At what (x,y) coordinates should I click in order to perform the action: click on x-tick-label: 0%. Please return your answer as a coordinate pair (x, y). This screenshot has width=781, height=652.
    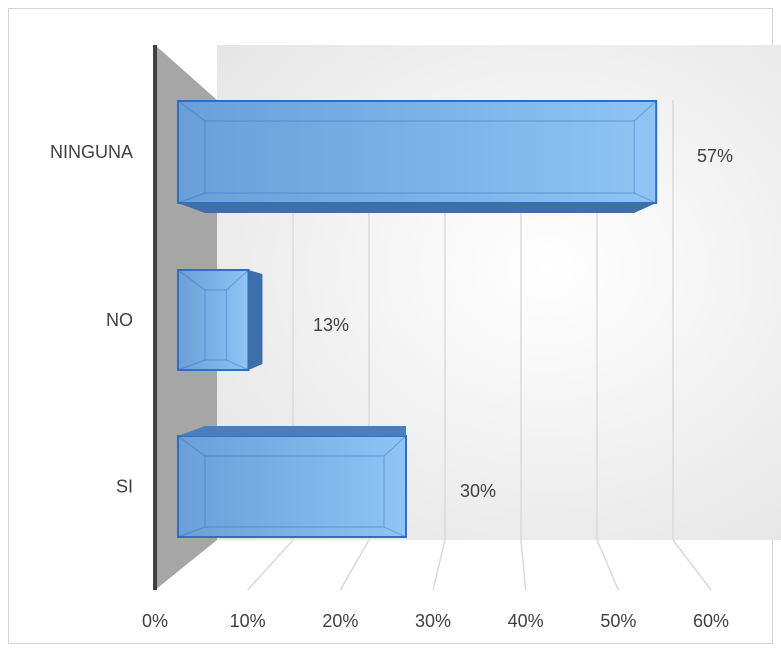
    Looking at the image, I should click on (155, 621).